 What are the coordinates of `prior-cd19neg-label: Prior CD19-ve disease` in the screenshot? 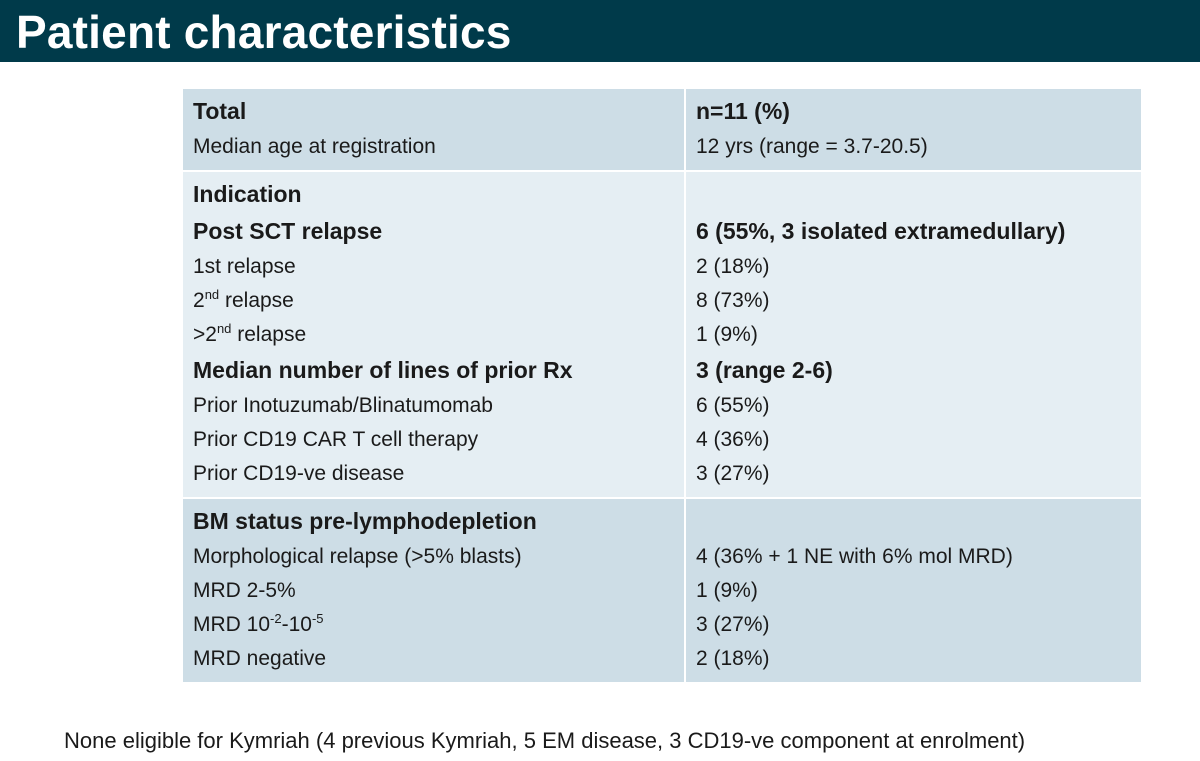 It's located at (299, 473).